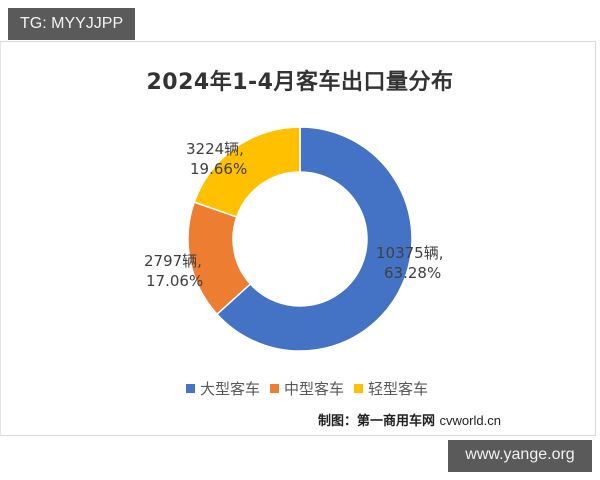  Describe the element at coordinates (175, 281) in the screenshot. I see `label-medium-percent: 17.06%` at that location.